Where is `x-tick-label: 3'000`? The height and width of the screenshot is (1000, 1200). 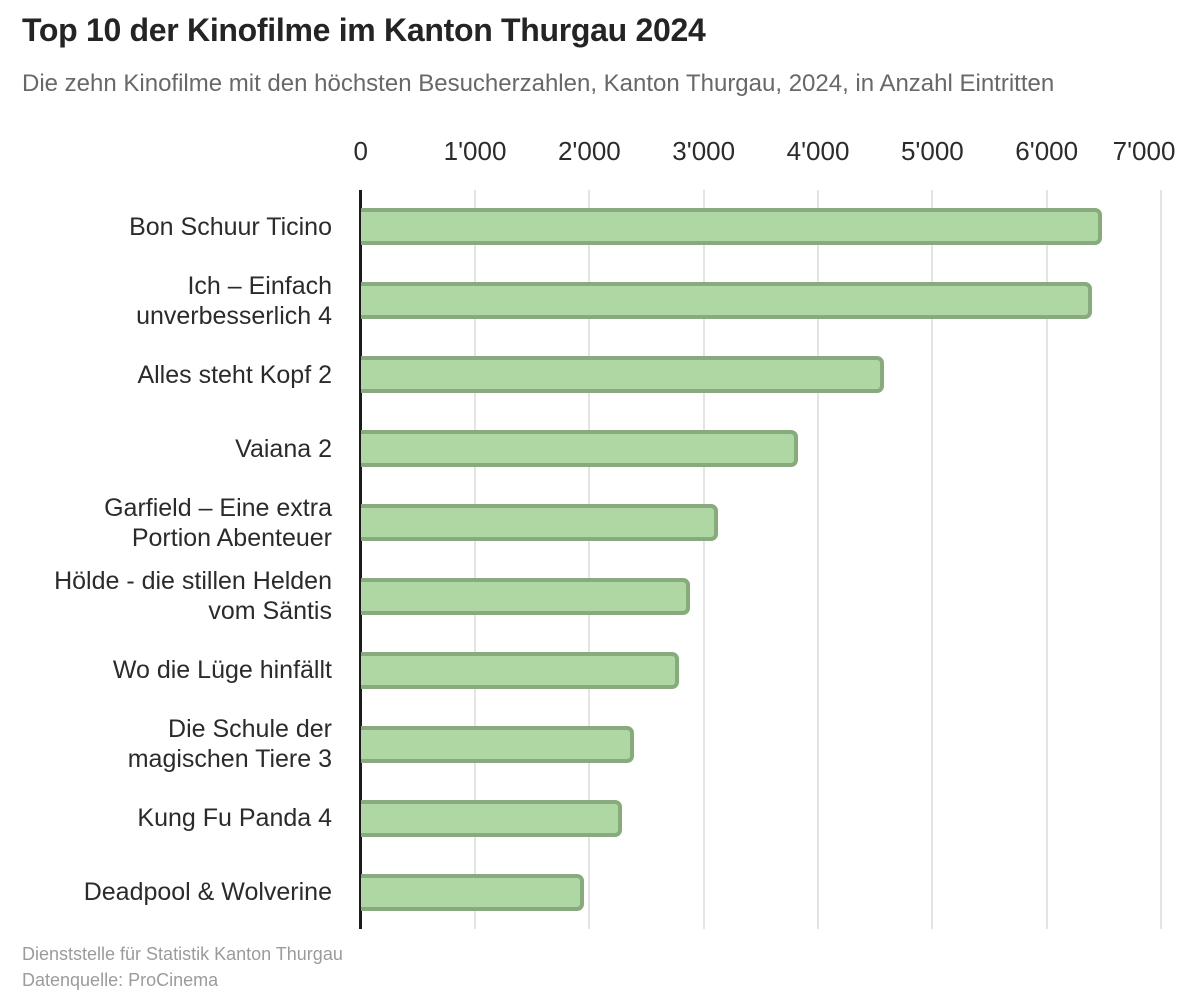
x-tick-label: 3'000 is located at coordinates (704, 151).